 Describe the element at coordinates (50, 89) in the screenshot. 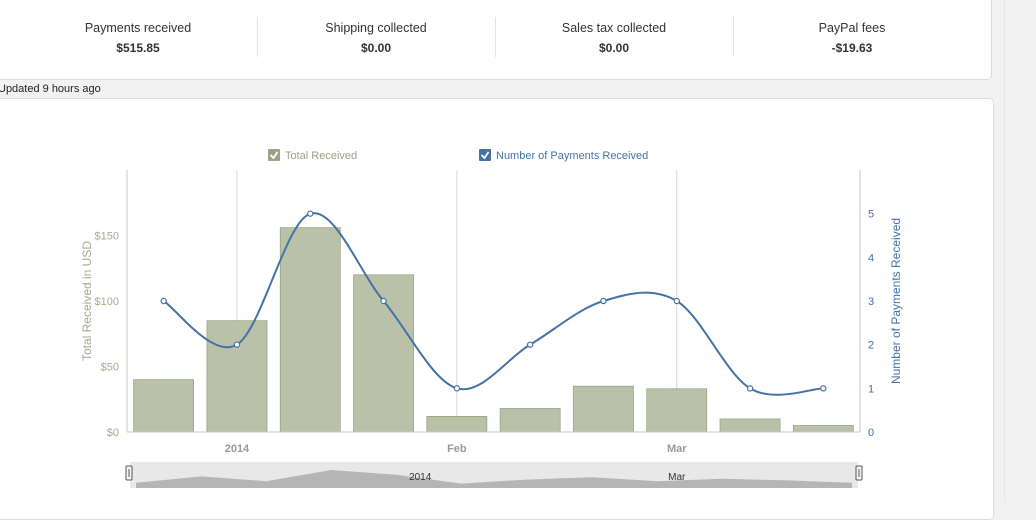

I see `updated-timestamp: Updated 9 hours ago` at that location.